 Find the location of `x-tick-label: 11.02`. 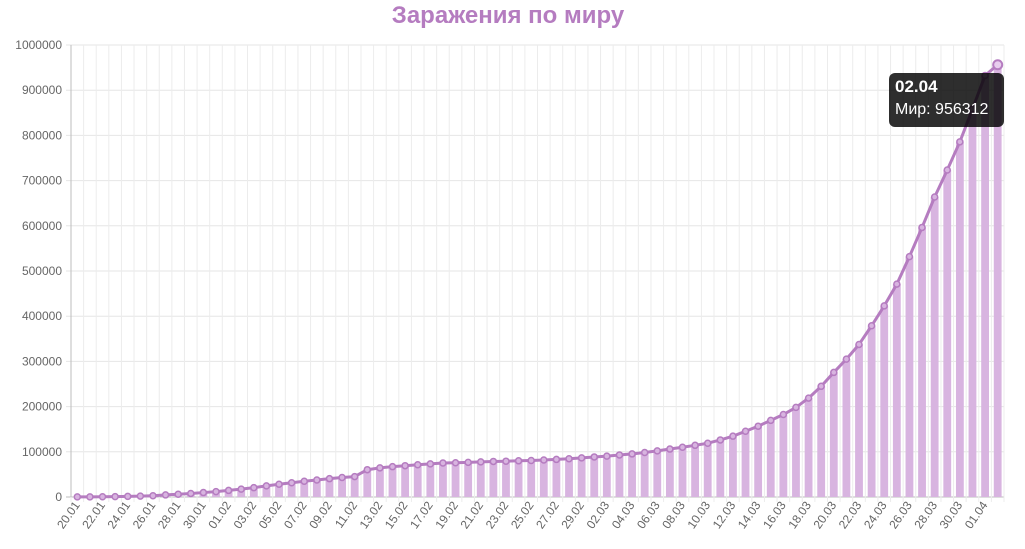

x-tick-label: 11.02 is located at coordinates (346, 514).